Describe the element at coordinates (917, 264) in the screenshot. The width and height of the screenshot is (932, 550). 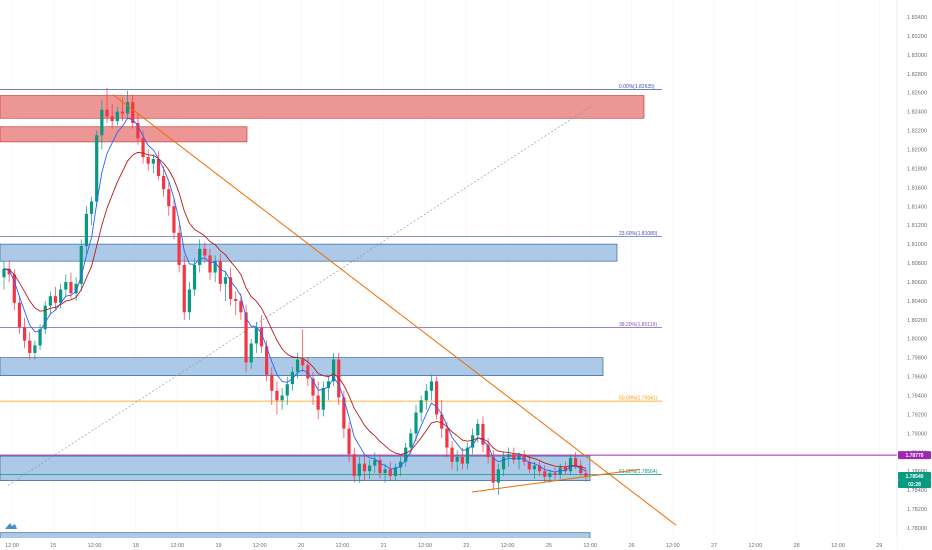
I see `price-tick-label: 1.80800` at that location.